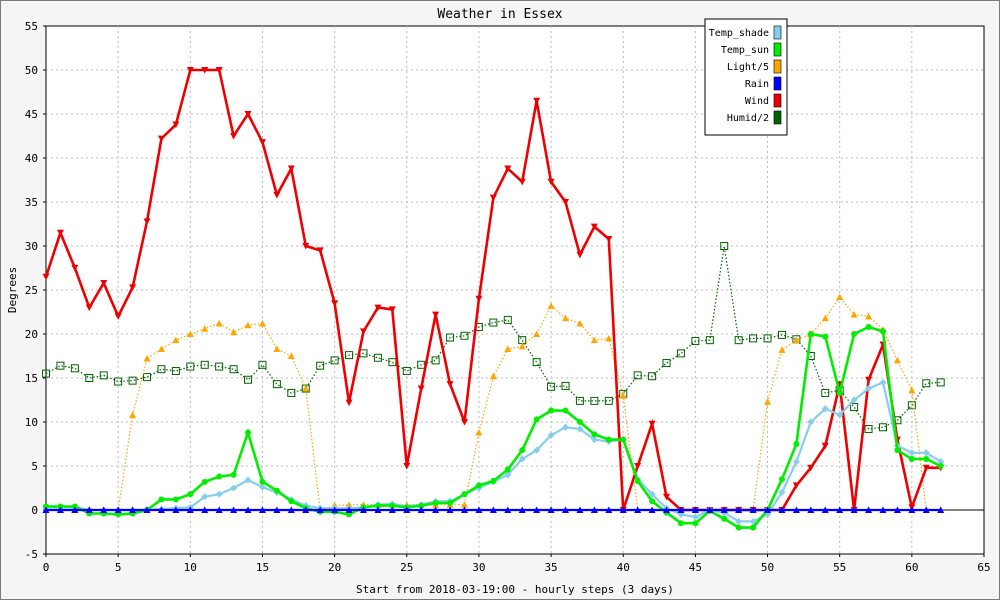  What do you see at coordinates (190, 567) in the screenshot?
I see `x-tick-label: 10` at bounding box center [190, 567].